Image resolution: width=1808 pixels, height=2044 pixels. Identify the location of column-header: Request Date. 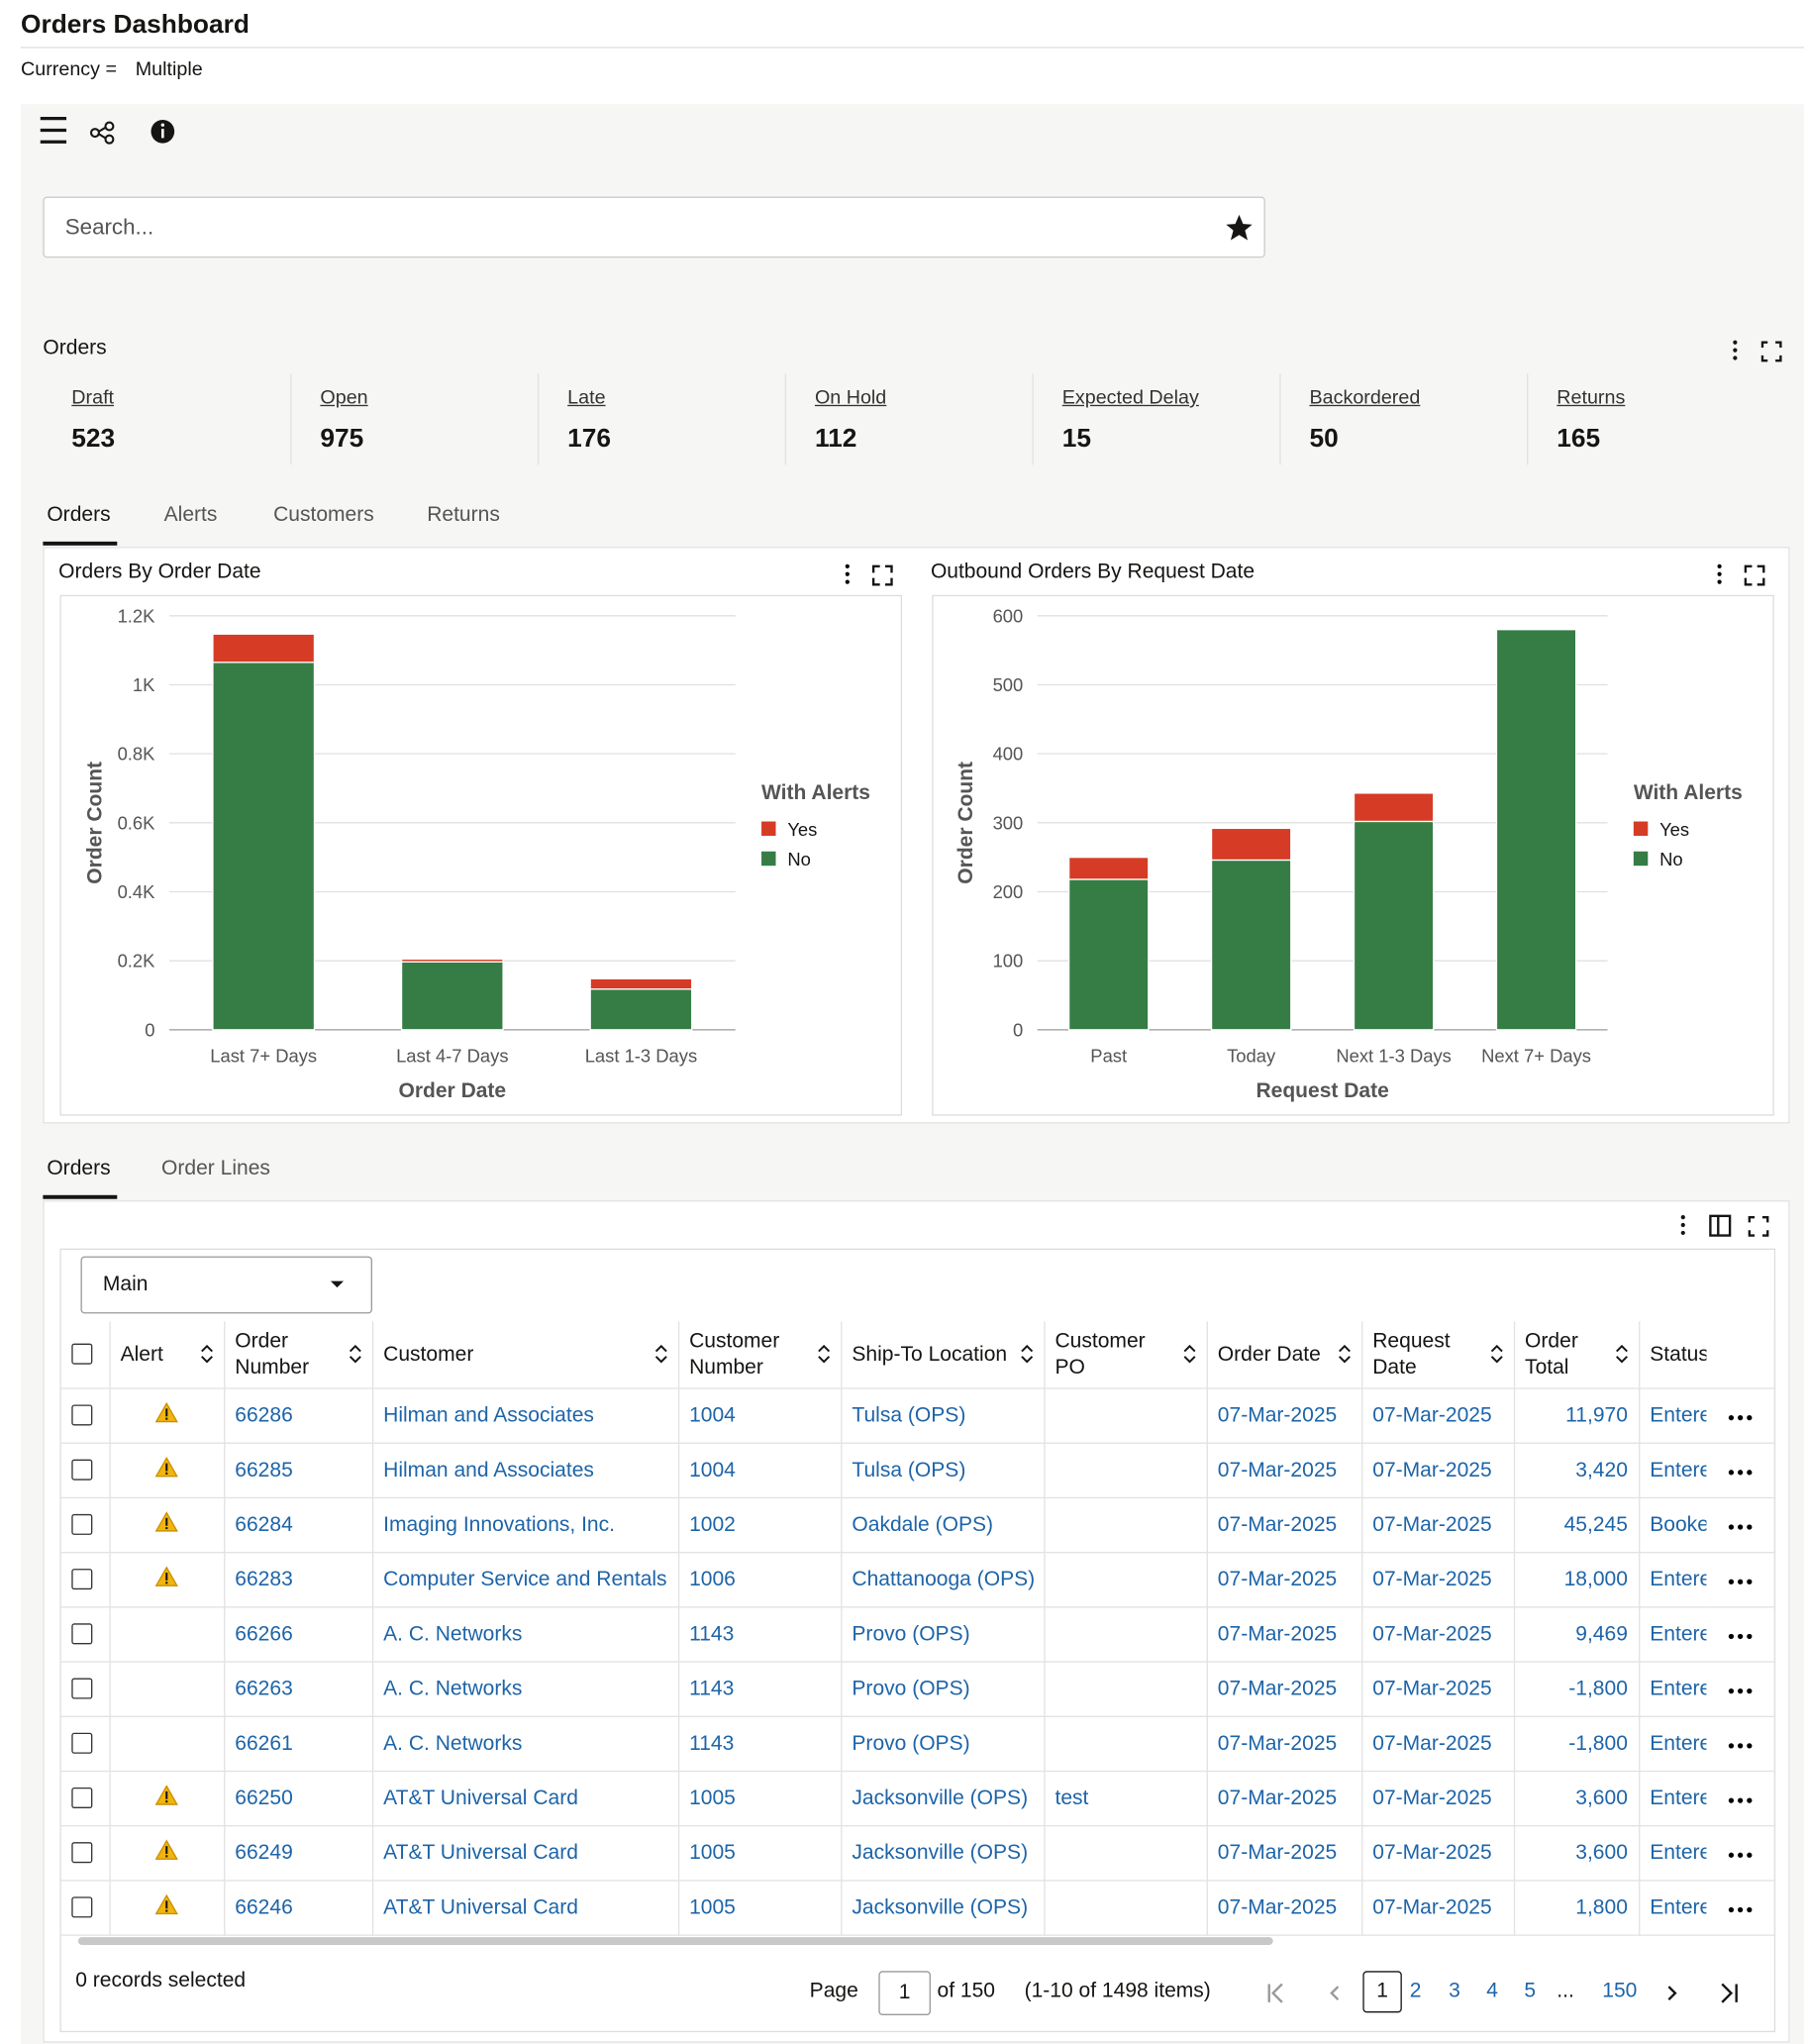
(1438, 1355).